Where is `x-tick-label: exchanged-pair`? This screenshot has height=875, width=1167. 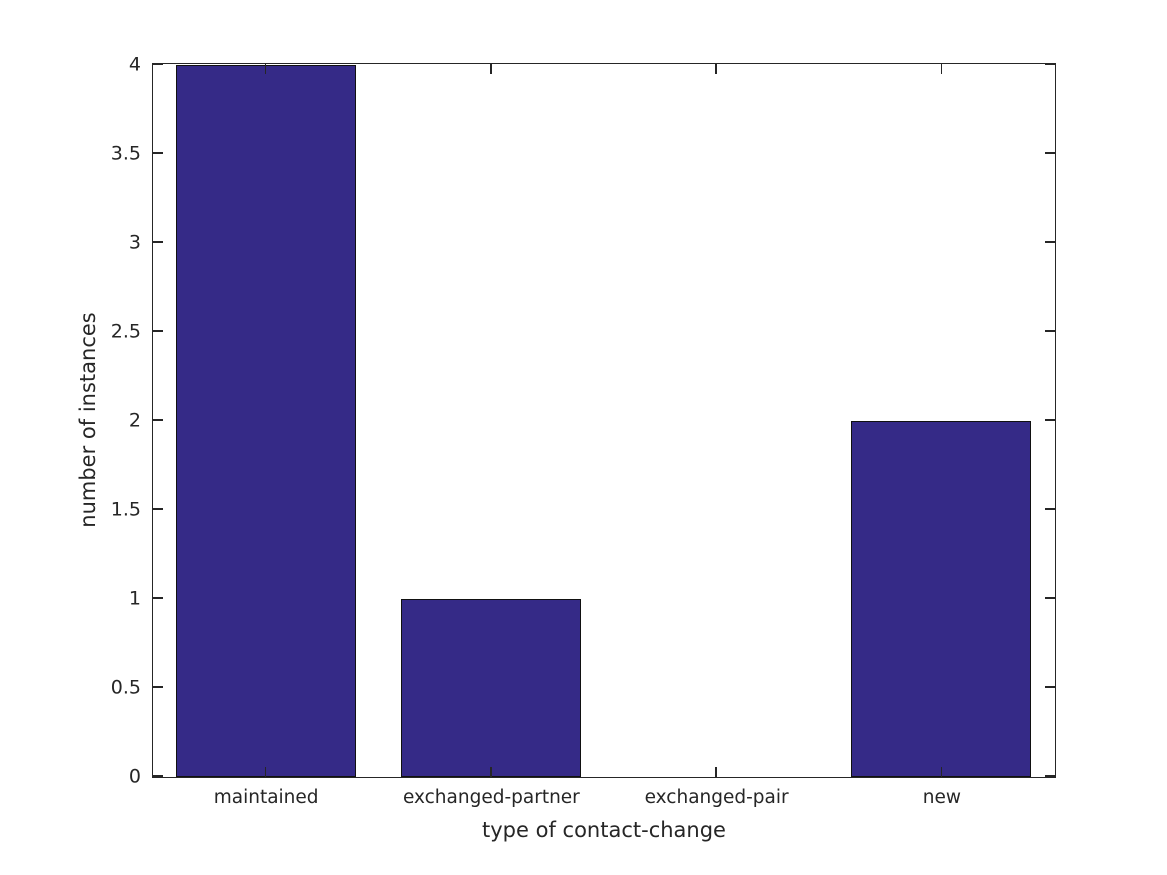
x-tick-label: exchanged-pair is located at coordinates (716, 797).